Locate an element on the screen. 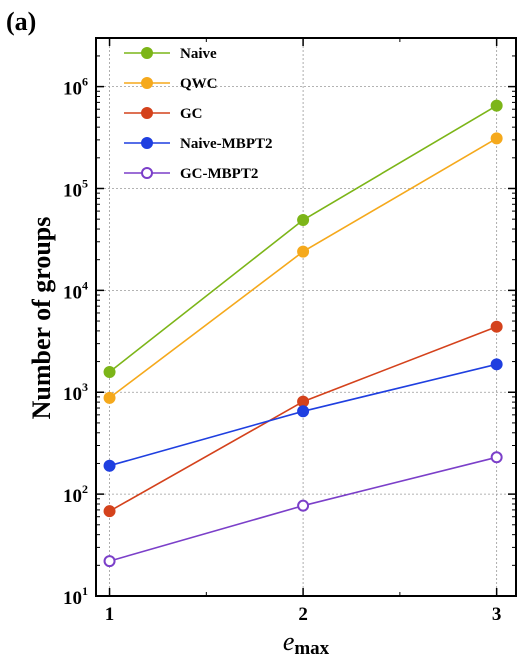  legend-label: GC-MBPT2 is located at coordinates (219, 174).